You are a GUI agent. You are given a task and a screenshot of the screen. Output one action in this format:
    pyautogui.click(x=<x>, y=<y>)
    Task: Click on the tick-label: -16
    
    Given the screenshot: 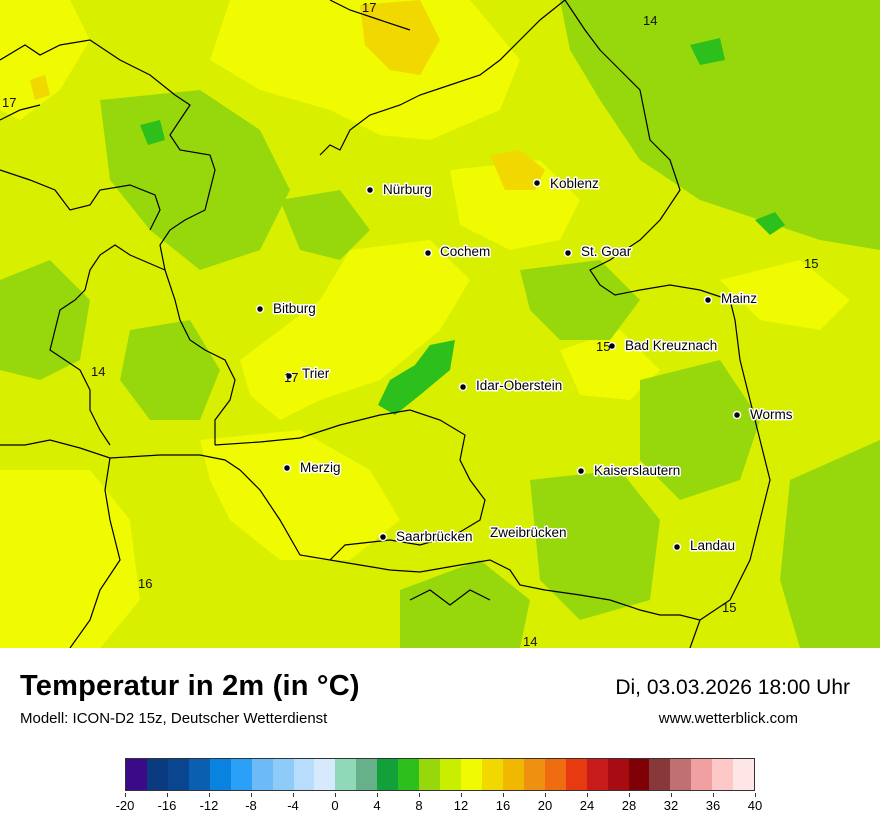 What is the action you would take?
    pyautogui.click(x=167, y=805)
    